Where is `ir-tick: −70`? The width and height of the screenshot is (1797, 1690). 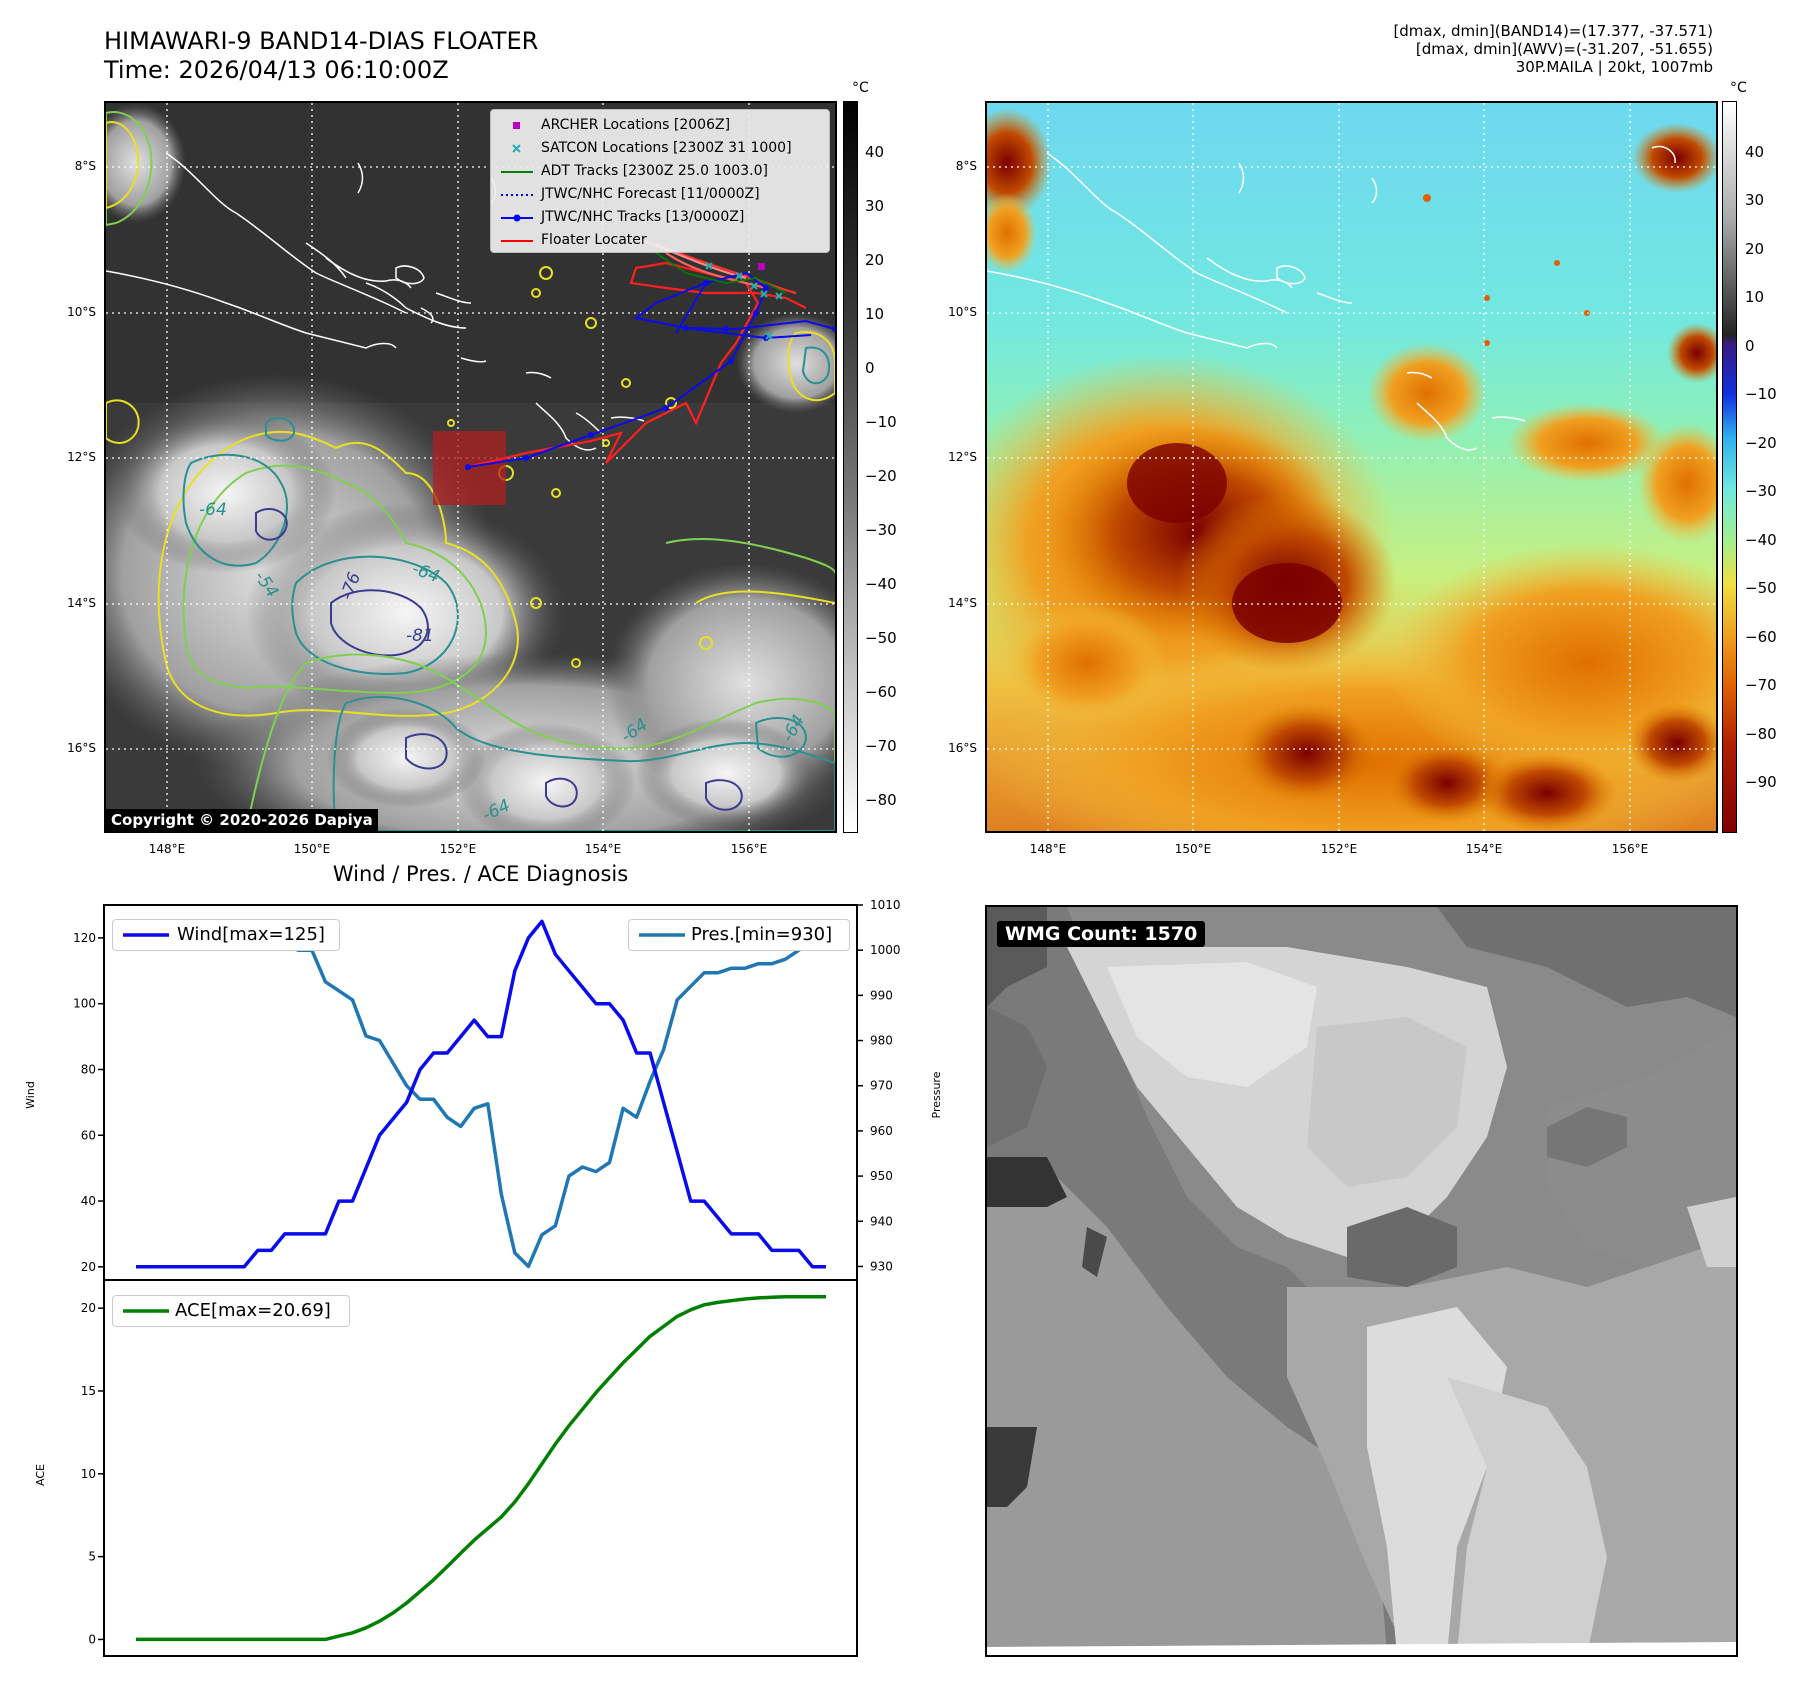 ir-tick: −70 is located at coordinates (881, 746).